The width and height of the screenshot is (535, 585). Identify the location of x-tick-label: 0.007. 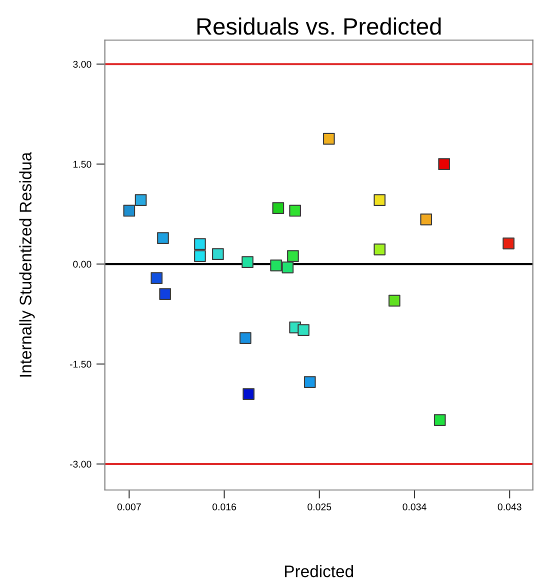
(129, 506).